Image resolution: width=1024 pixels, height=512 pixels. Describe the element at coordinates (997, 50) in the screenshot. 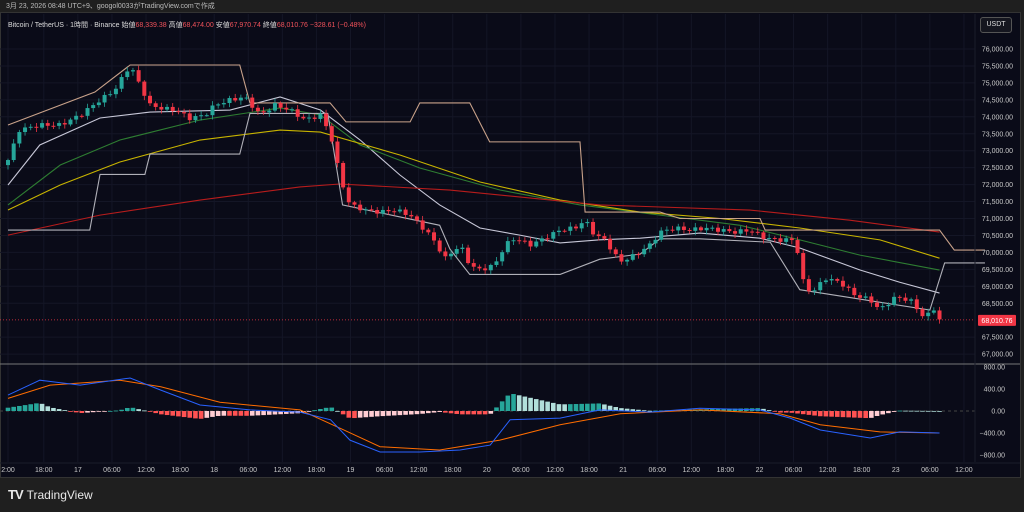

I see `price-tick-label: 76,000.00` at that location.